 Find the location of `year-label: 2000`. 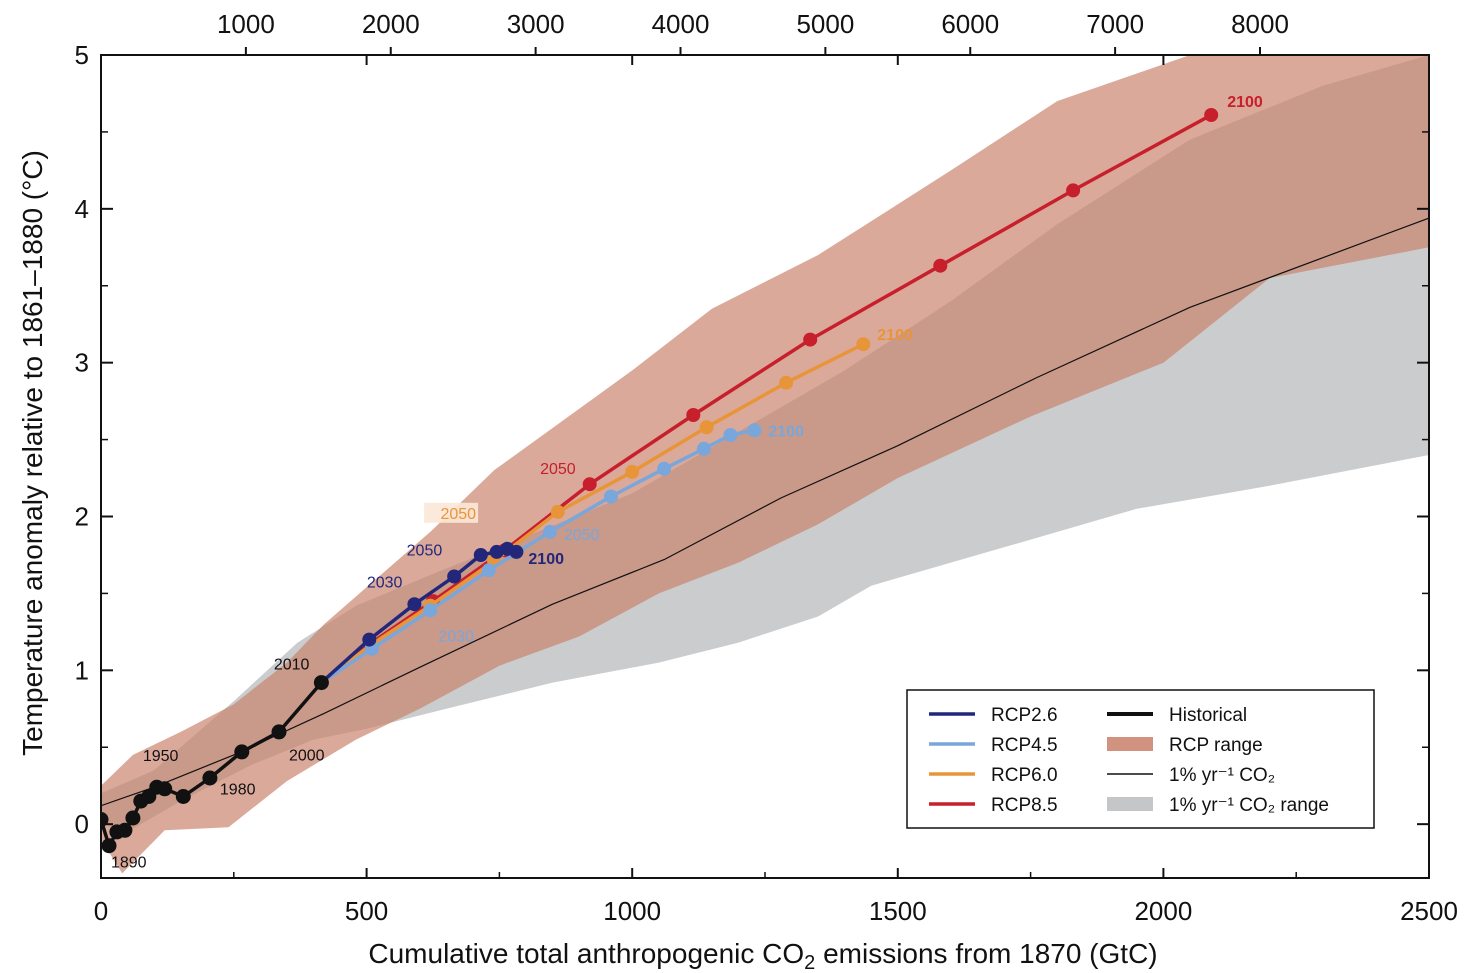

year-label: 2000 is located at coordinates (307, 756).